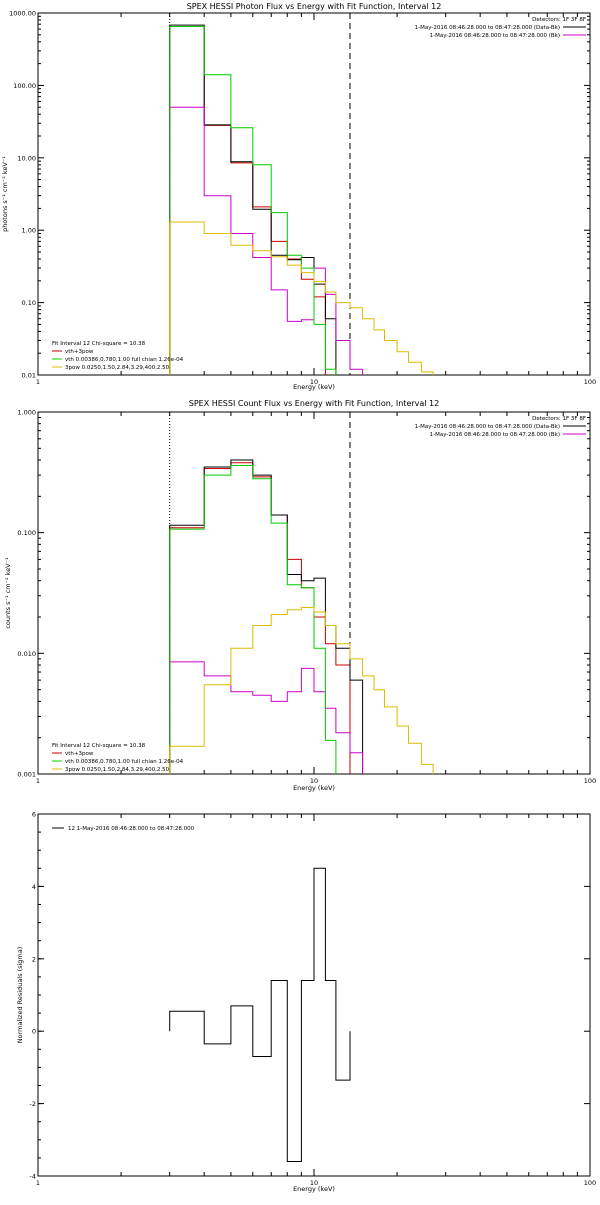 The height and width of the screenshot is (1205, 600). What do you see at coordinates (590, 1183) in the screenshot?
I see `residuals-x-tick-label: 100` at bounding box center [590, 1183].